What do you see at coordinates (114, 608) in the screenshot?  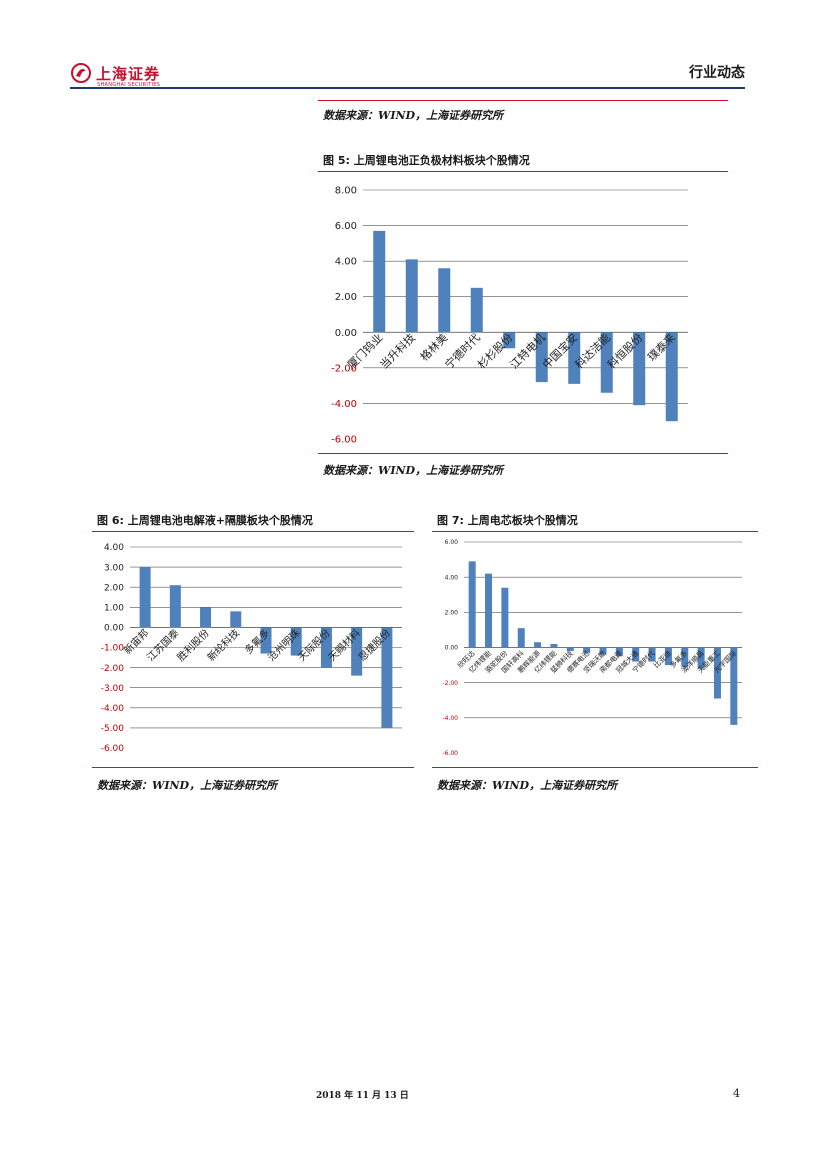 I see `y-tick-label: 1.00` at bounding box center [114, 608].